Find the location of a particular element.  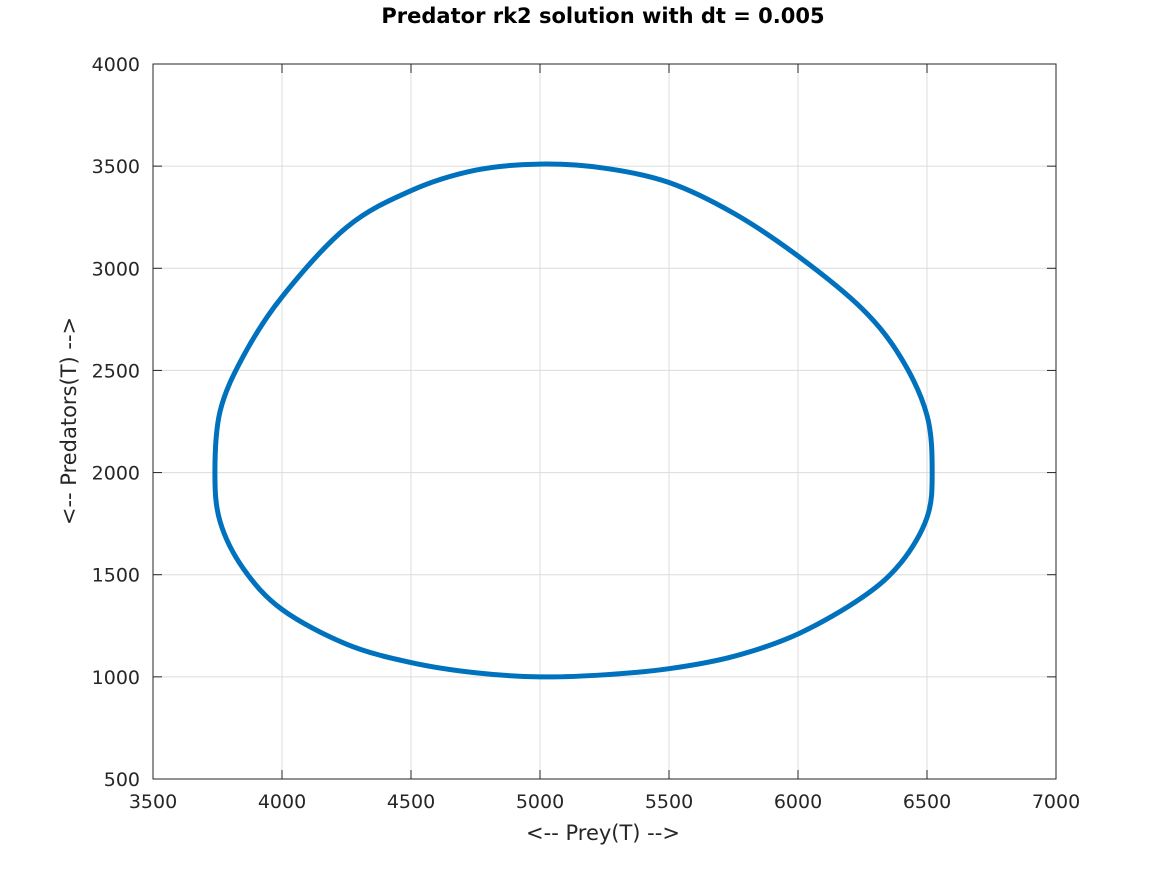

y-tick-label: 1500 is located at coordinates (116, 576).